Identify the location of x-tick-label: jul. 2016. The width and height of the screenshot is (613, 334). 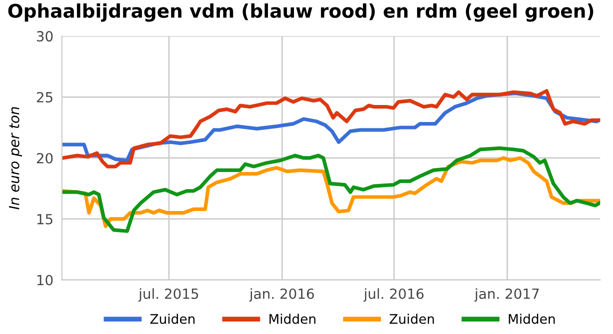
(393, 295).